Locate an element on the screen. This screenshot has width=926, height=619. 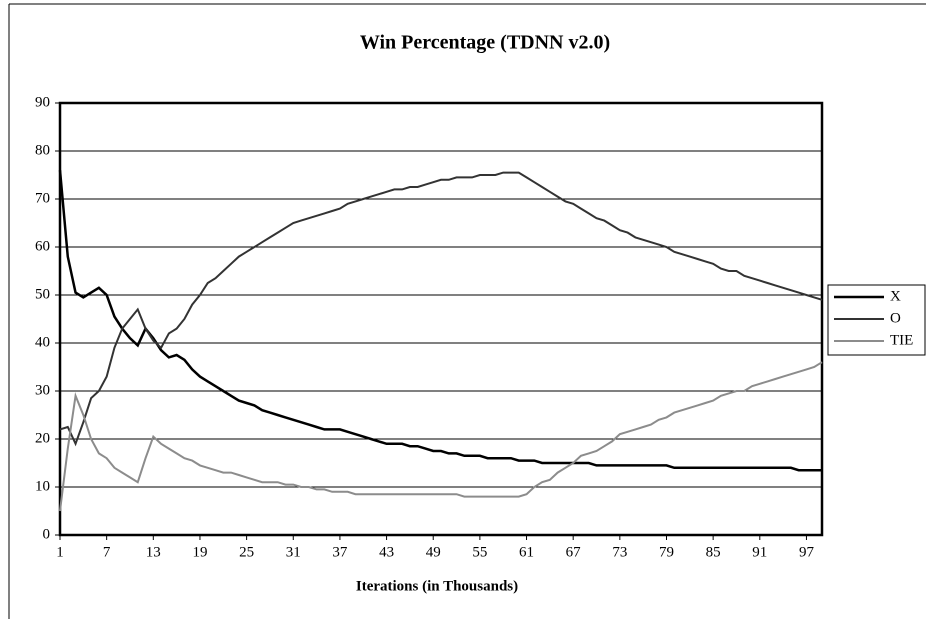
x-tick-label: 1 is located at coordinates (60, 552).